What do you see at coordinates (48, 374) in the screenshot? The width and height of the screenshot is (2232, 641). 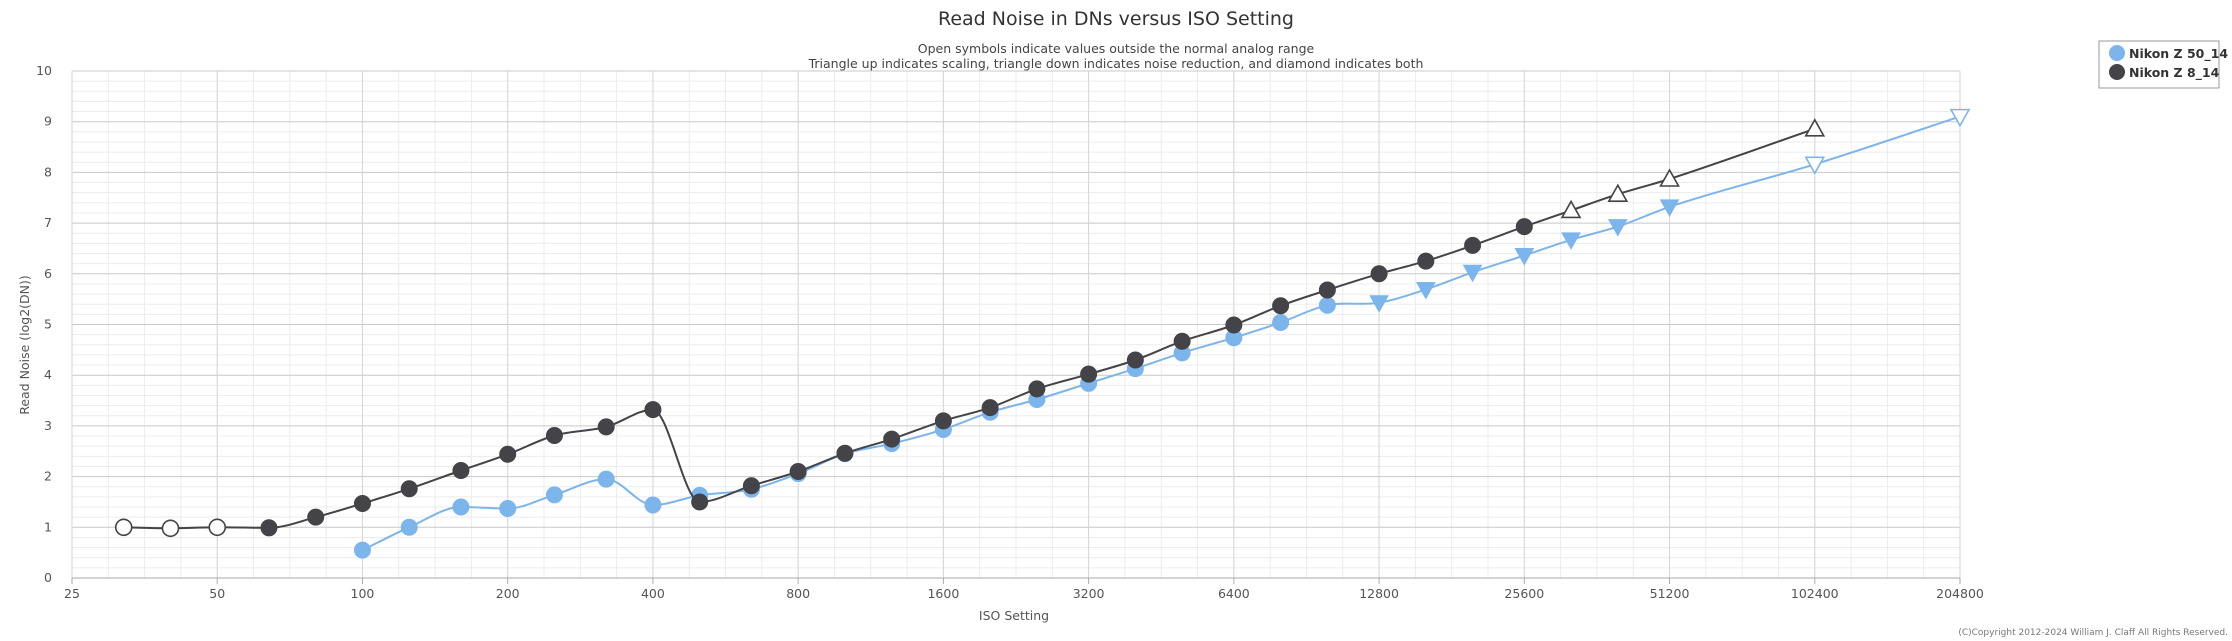 I see `y-tick-label: 4` at bounding box center [48, 374].